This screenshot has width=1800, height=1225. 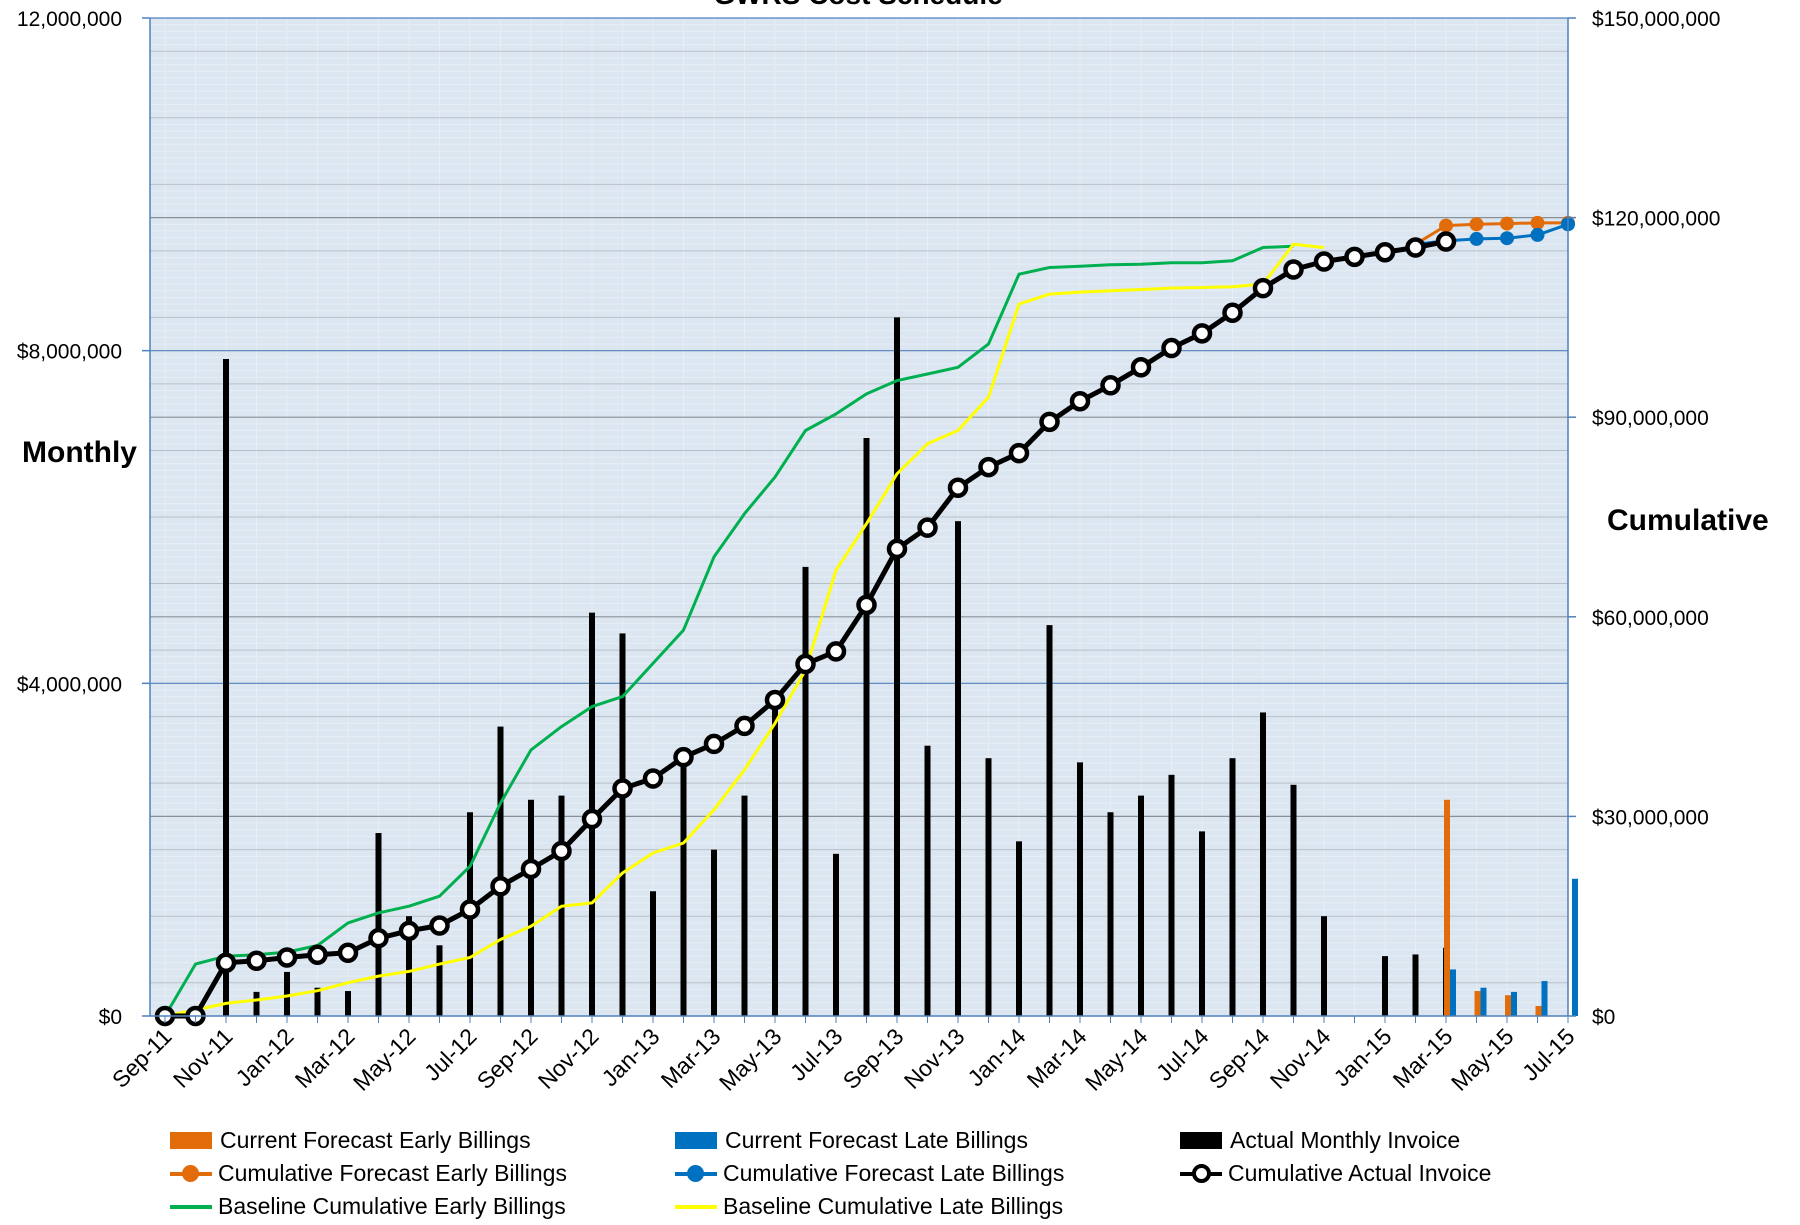 I want to click on x-tick-label: Sep-13, so click(x=873, y=1058).